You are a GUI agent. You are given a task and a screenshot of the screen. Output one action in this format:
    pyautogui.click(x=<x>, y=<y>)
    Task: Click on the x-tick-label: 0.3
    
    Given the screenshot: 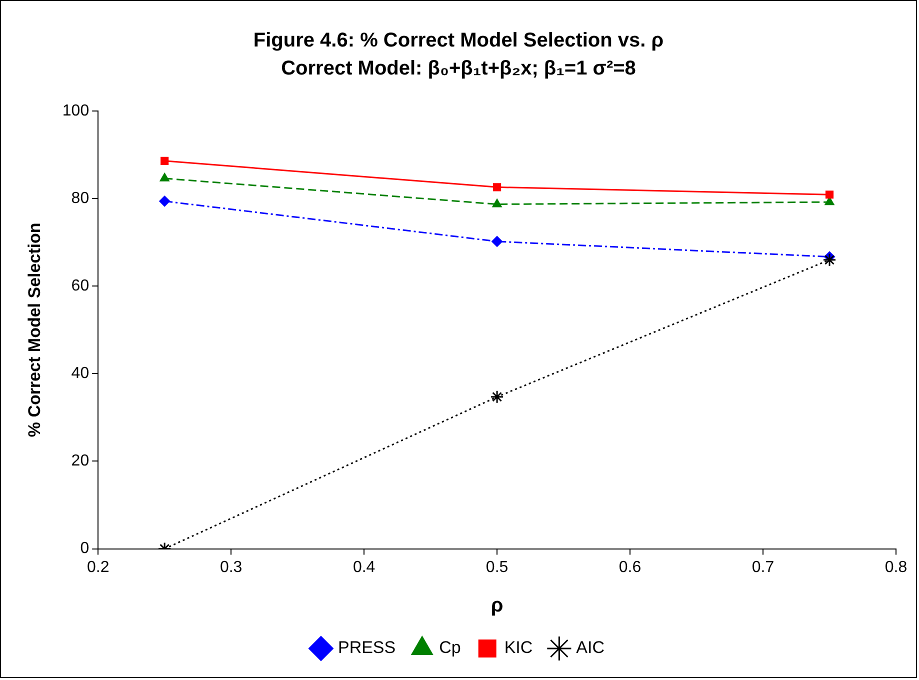 What is the action you would take?
    pyautogui.click(x=231, y=567)
    